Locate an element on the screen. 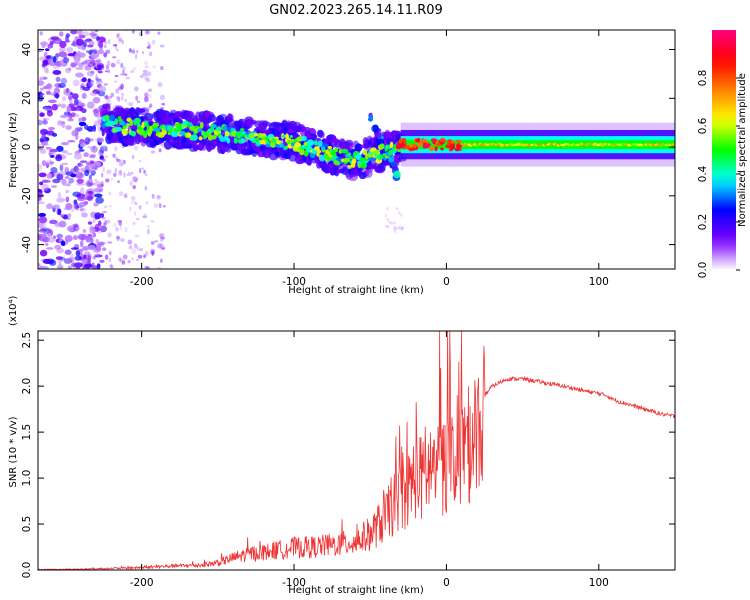 The height and width of the screenshot is (600, 750). snr-y-tick-label: 0.0 is located at coordinates (27, 570).